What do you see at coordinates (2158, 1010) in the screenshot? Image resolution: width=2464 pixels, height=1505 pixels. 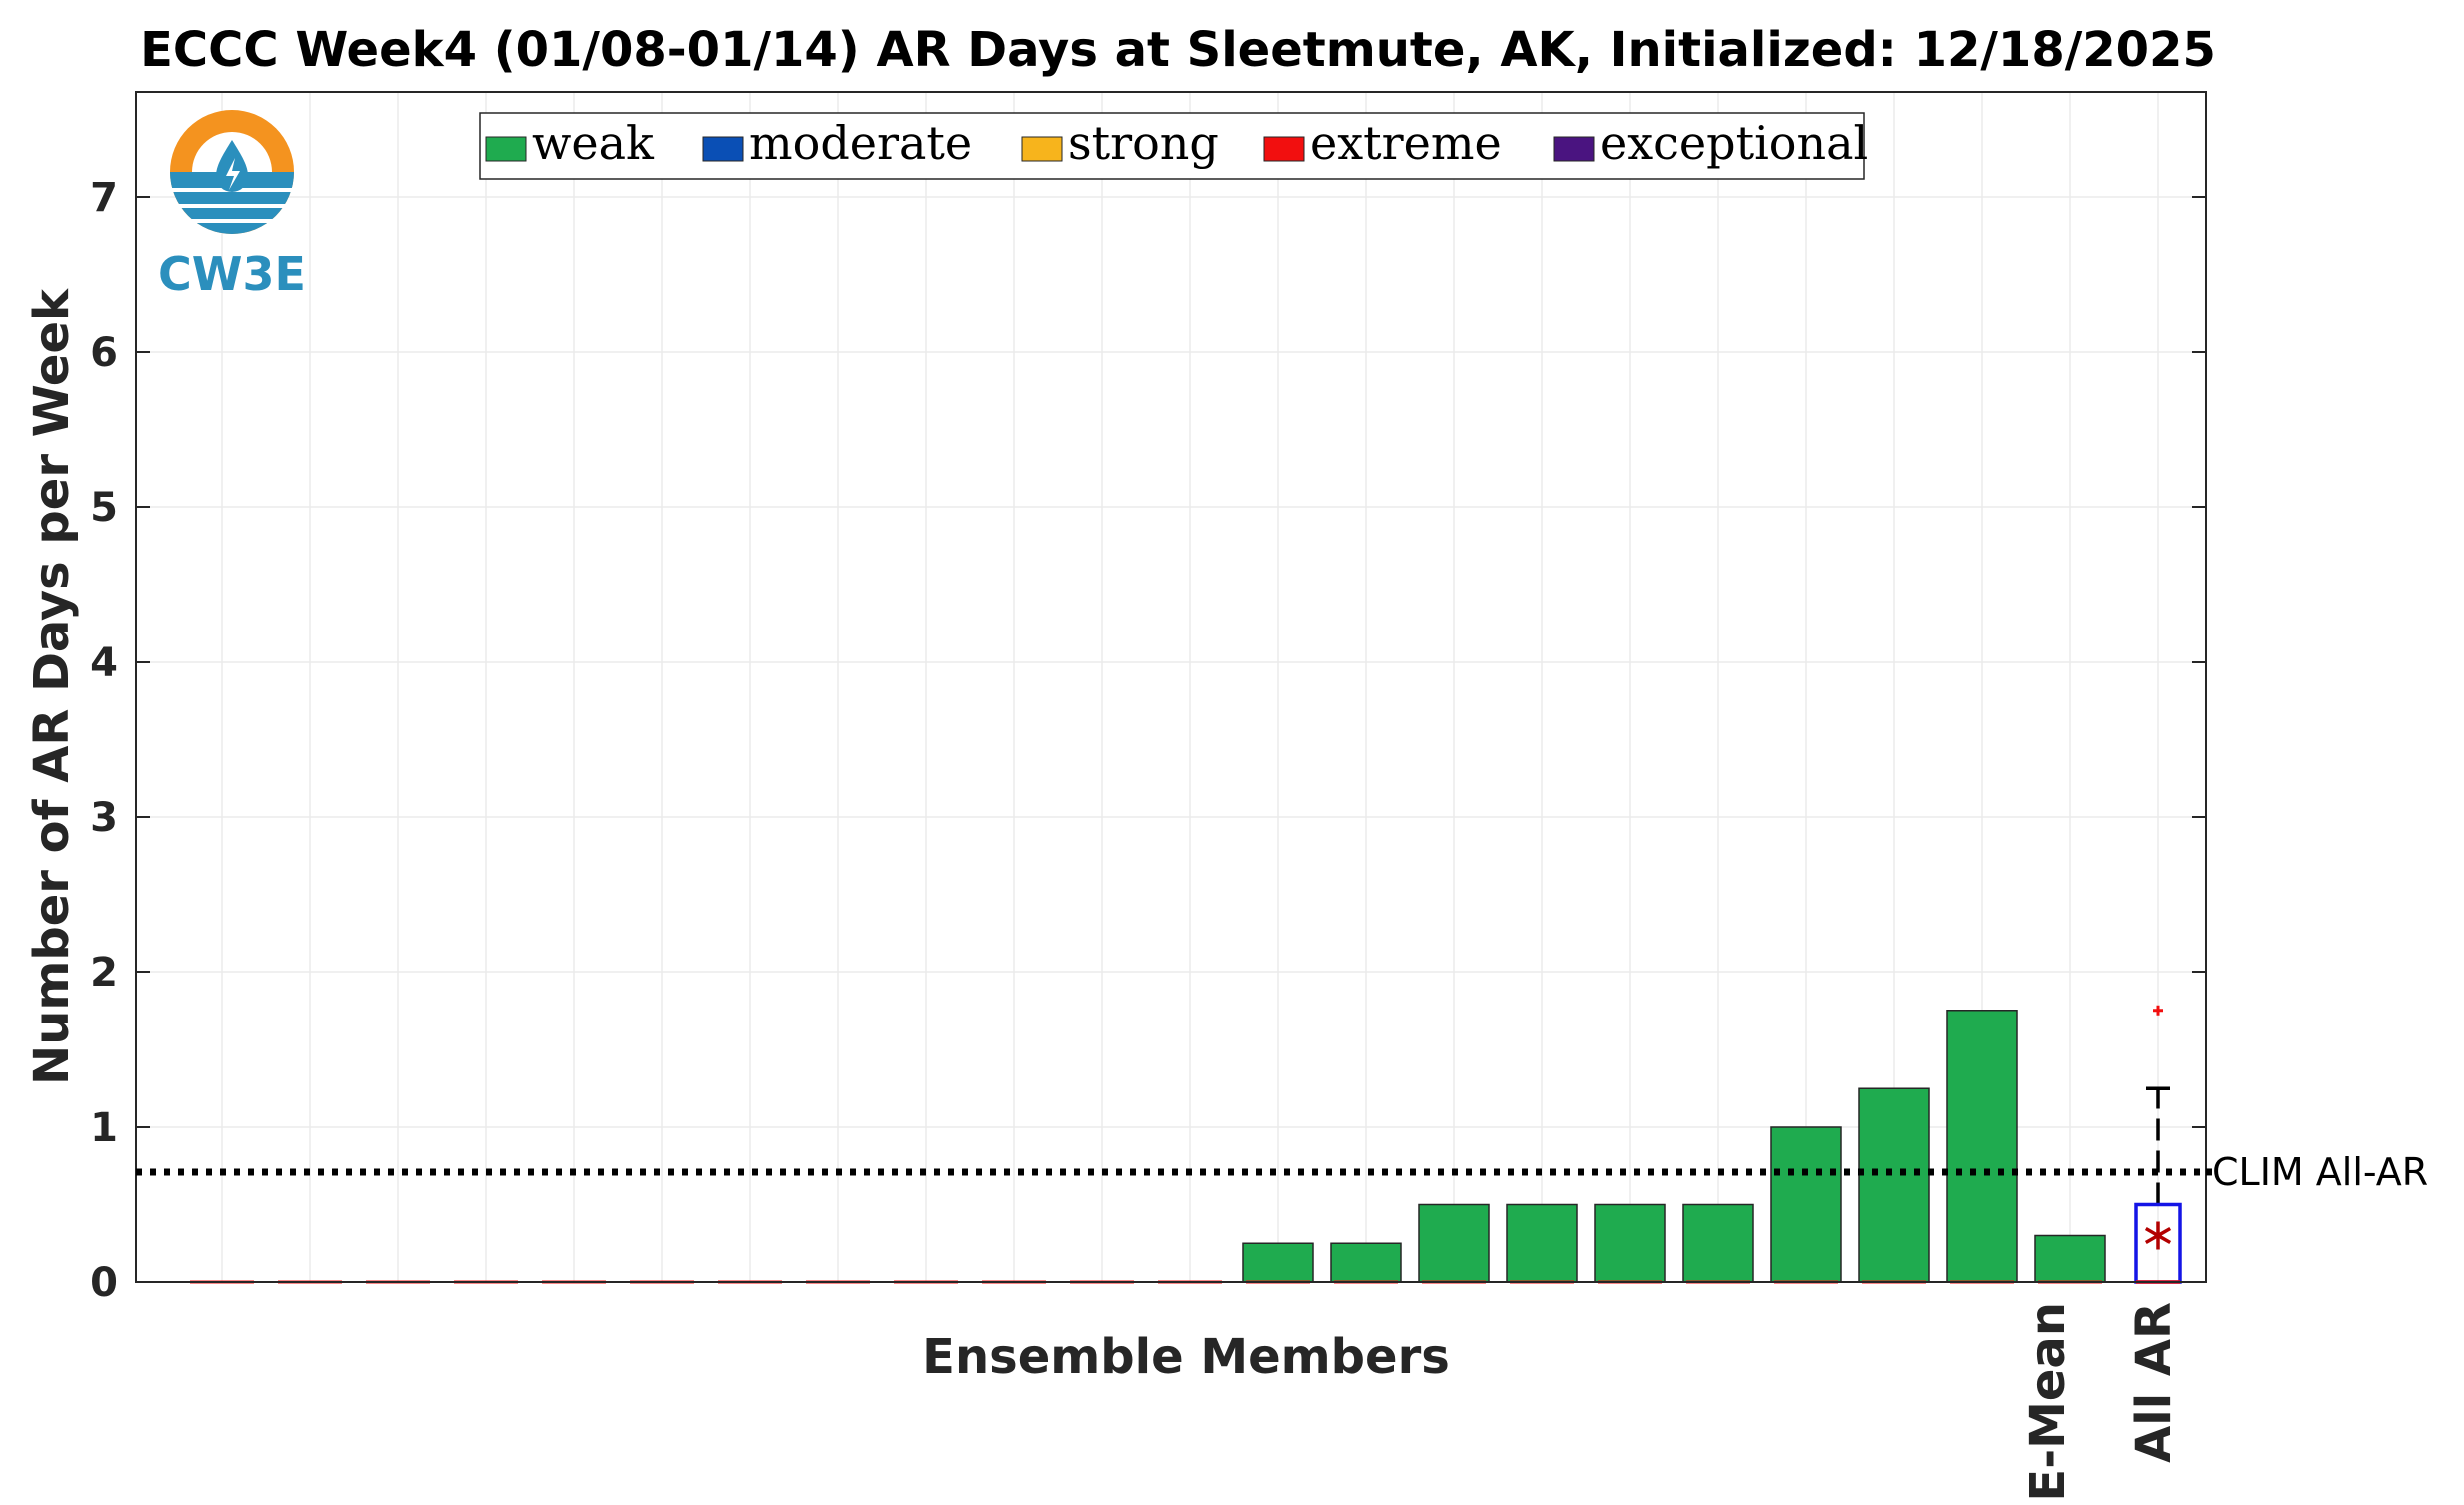 I see `boxplot-outlier` at bounding box center [2158, 1010].